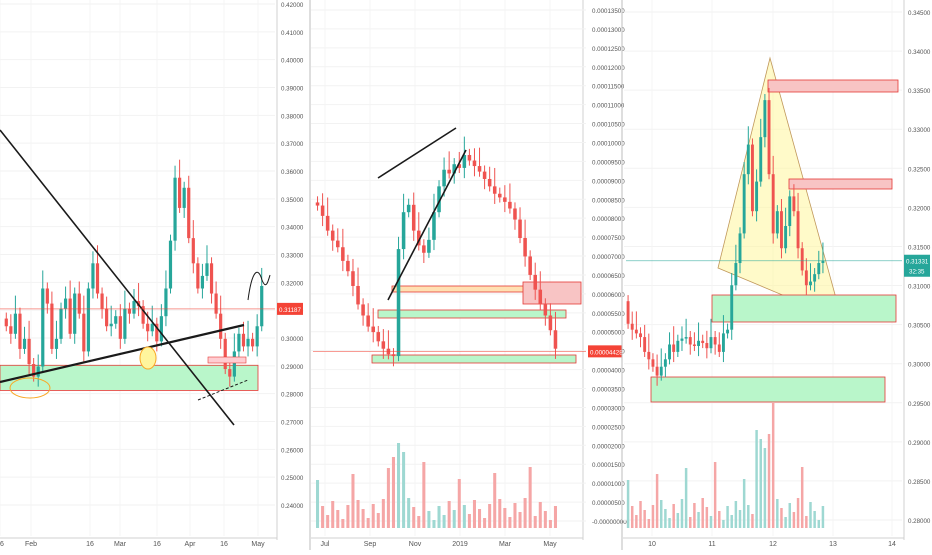 The width and height of the screenshot is (932, 555). I want to click on y-tick-label: 0.24000, so click(292, 506).